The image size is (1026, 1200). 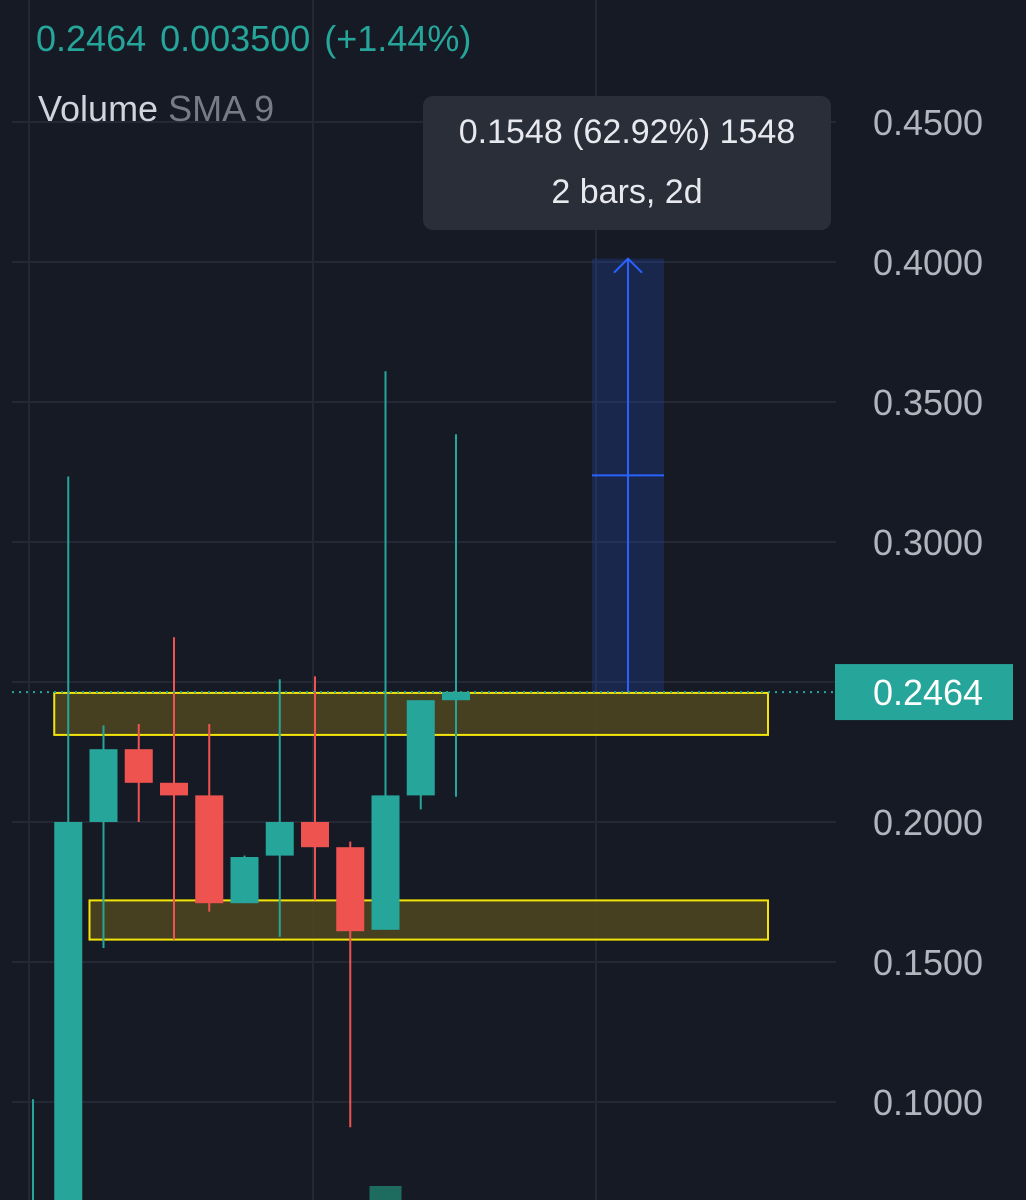 What do you see at coordinates (98, 108) in the screenshot?
I see `indicator-name: Volume` at bounding box center [98, 108].